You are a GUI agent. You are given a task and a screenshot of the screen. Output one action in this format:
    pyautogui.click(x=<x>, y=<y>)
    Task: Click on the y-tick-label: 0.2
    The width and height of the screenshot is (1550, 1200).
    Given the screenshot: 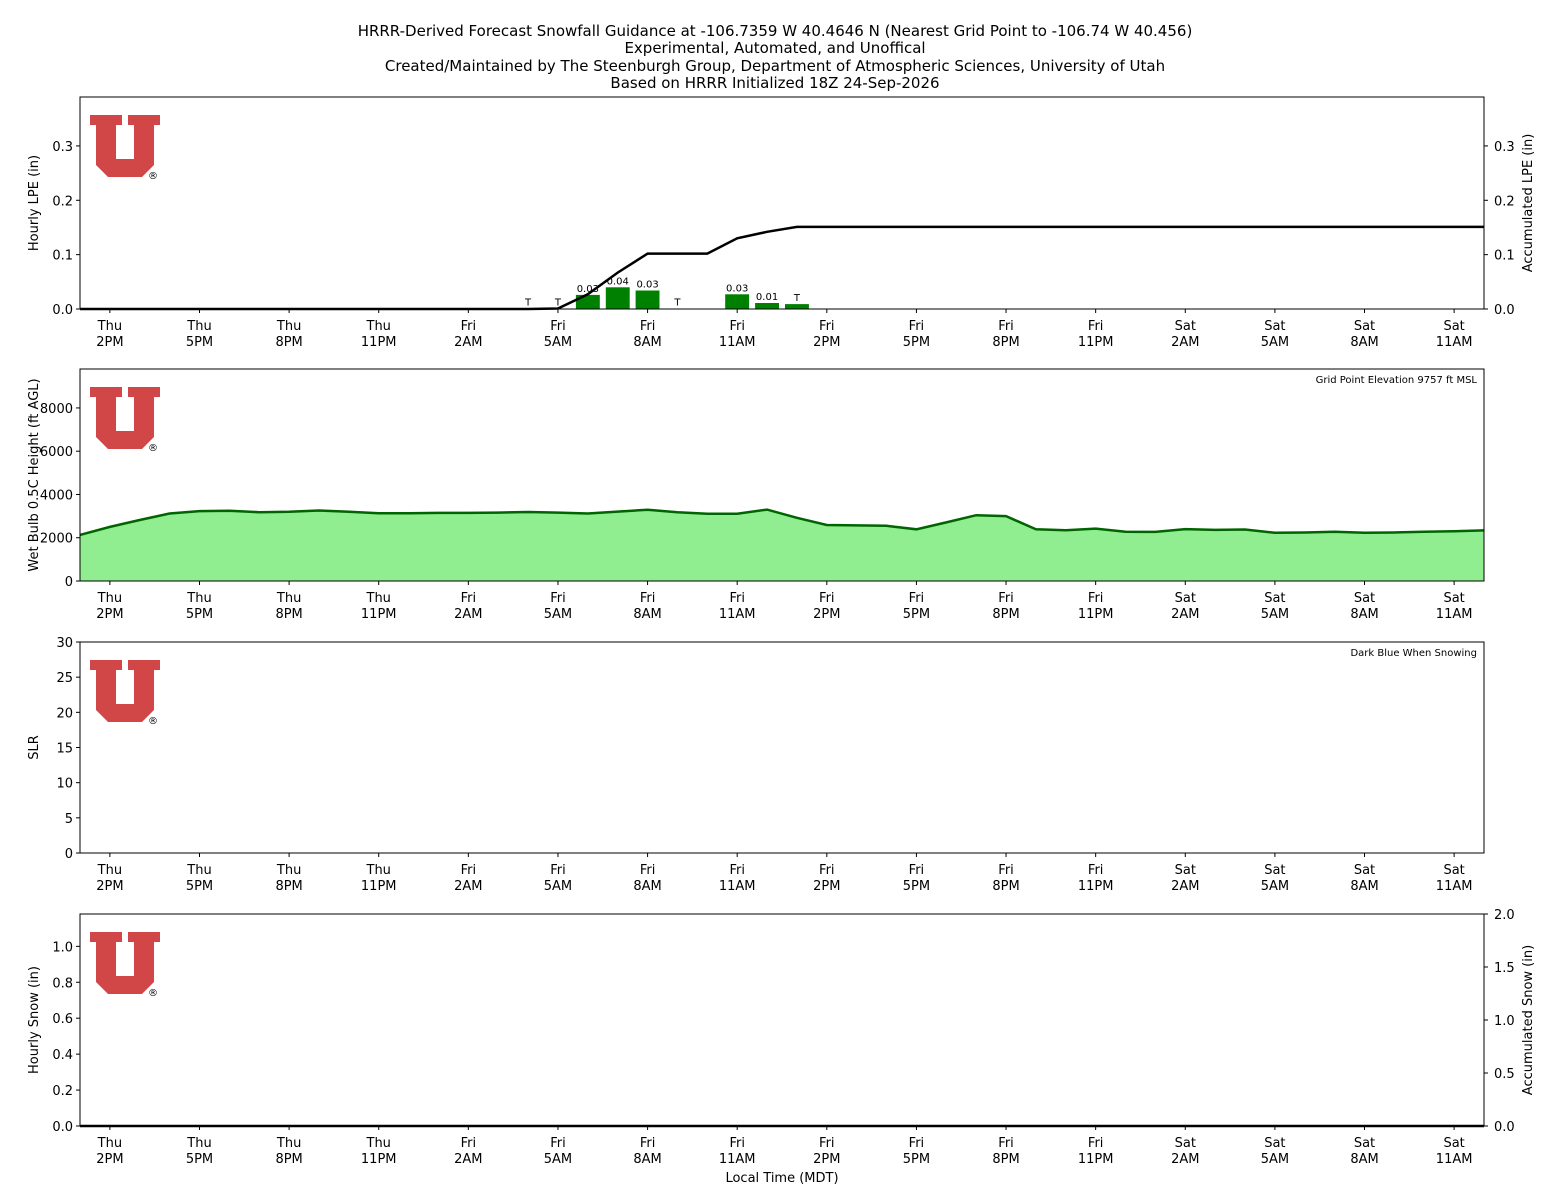 What is the action you would take?
    pyautogui.click(x=62, y=201)
    